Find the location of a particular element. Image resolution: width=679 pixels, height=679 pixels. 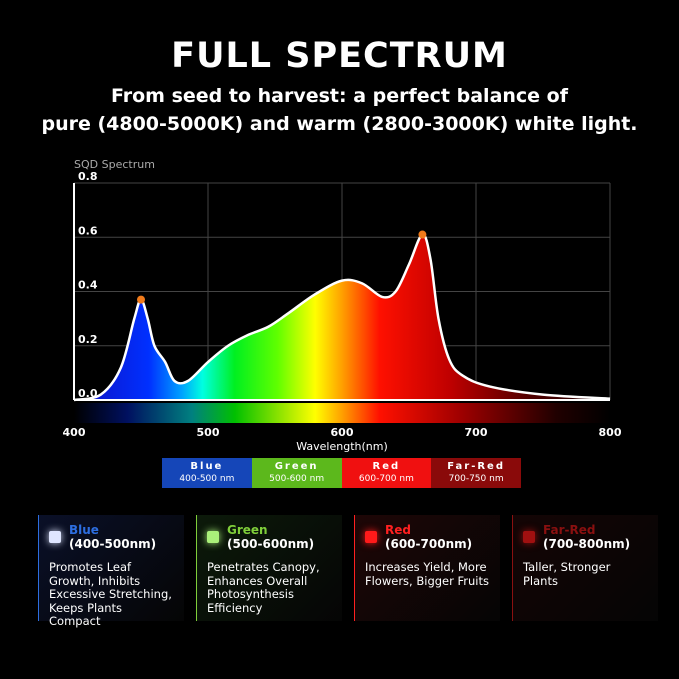

x-tick-label: 400 is located at coordinates (74, 432).